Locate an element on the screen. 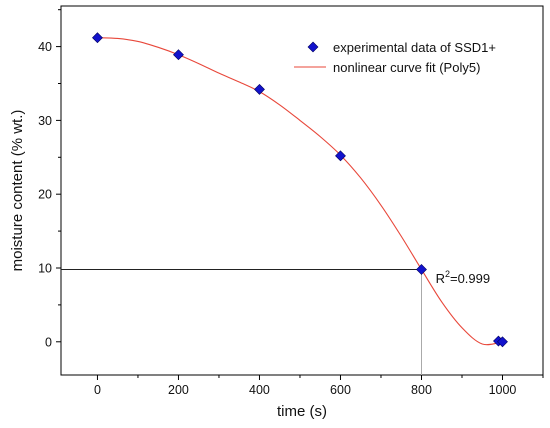  x-tick-label: 200 is located at coordinates (178, 390).